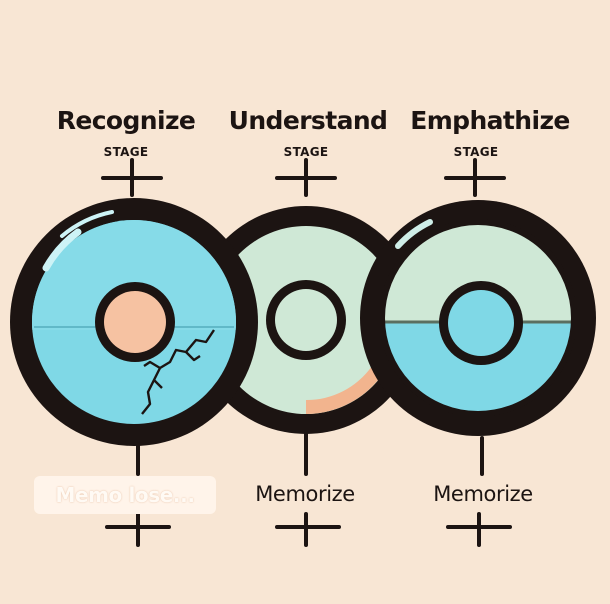 The width and height of the screenshot is (610, 604). I want to click on stage-title-understand: Understand, so click(308, 120).